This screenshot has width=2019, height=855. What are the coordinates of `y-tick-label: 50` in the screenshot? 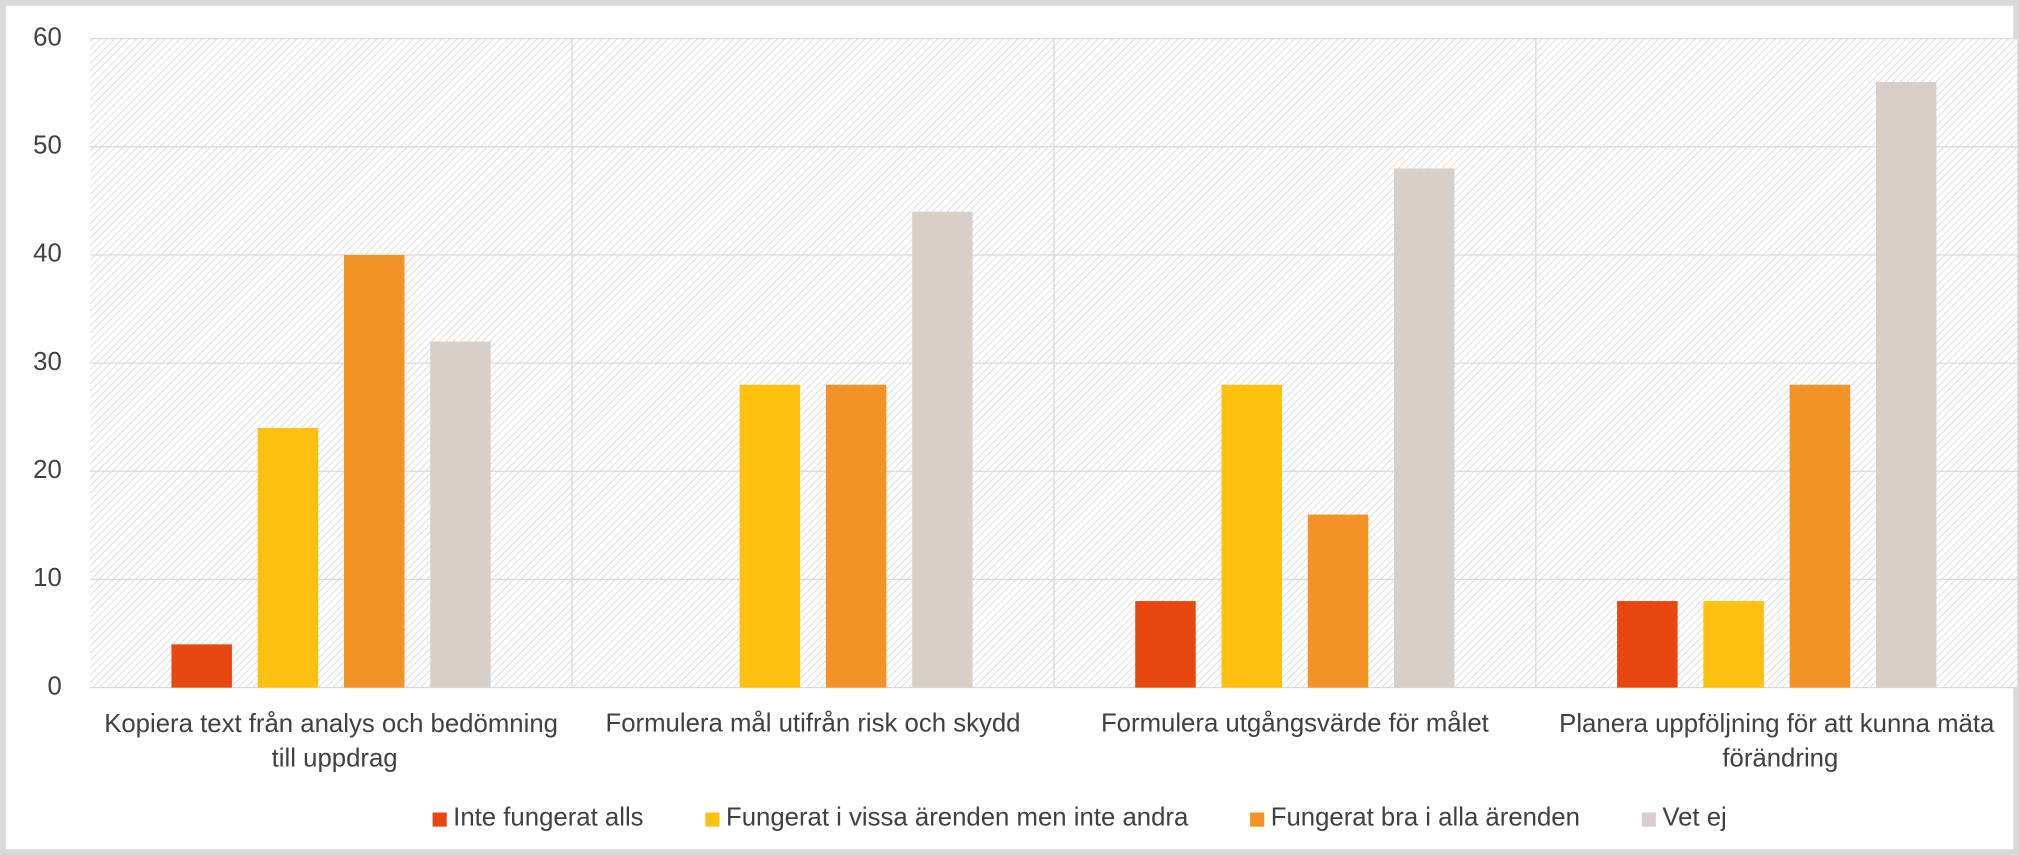 It's located at (47, 146).